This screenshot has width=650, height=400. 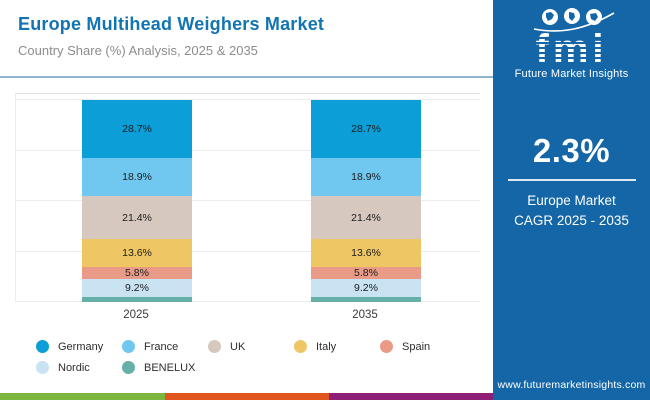 I want to click on legend-item-france: France, so click(x=165, y=346).